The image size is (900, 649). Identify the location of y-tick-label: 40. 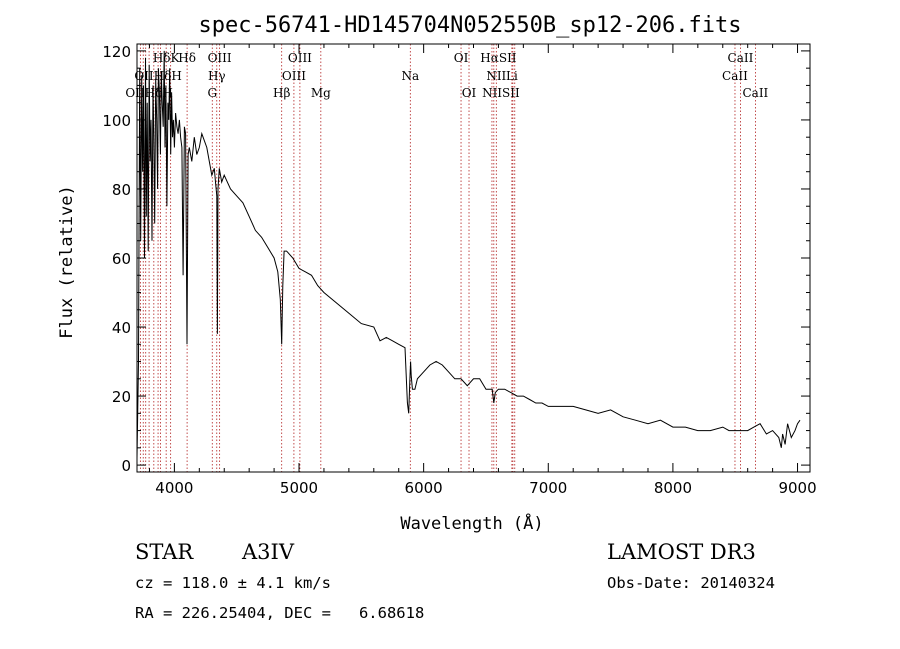
(121, 328).